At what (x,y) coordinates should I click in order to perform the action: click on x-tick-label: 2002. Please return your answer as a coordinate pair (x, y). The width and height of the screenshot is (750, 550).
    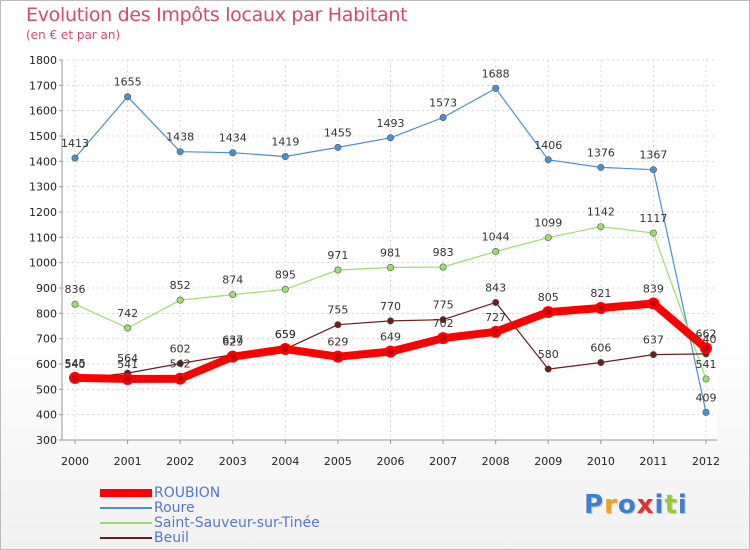
    Looking at the image, I should click on (180, 461).